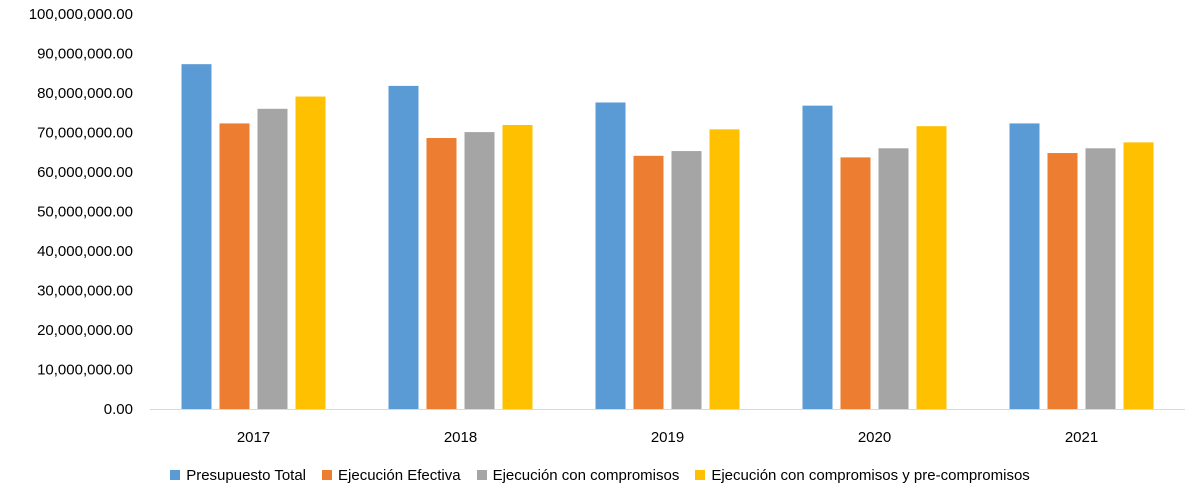 The image size is (1200, 490). I want to click on legend-entry: Ejecución Efectiva, so click(391, 475).